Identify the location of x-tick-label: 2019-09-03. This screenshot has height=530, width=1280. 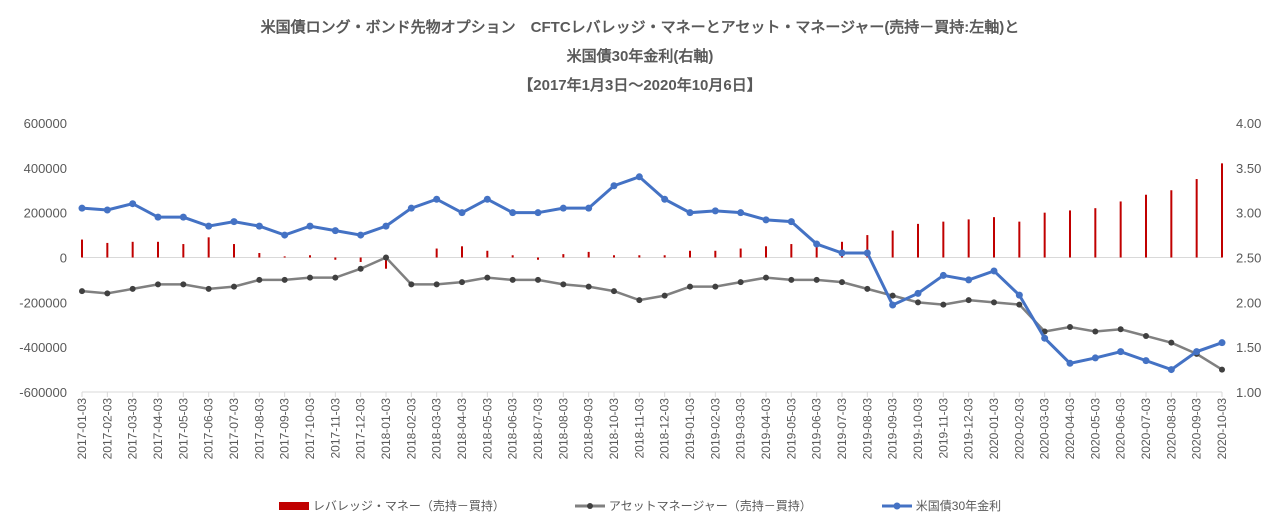
(893, 429).